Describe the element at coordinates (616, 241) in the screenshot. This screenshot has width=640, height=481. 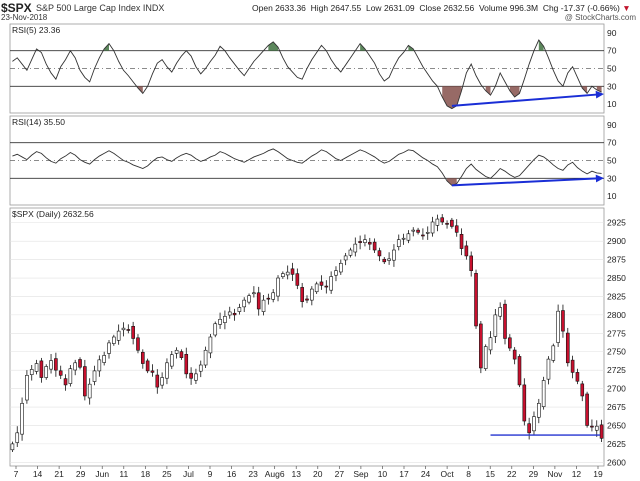
I see `price-ytick-label: 2900` at that location.